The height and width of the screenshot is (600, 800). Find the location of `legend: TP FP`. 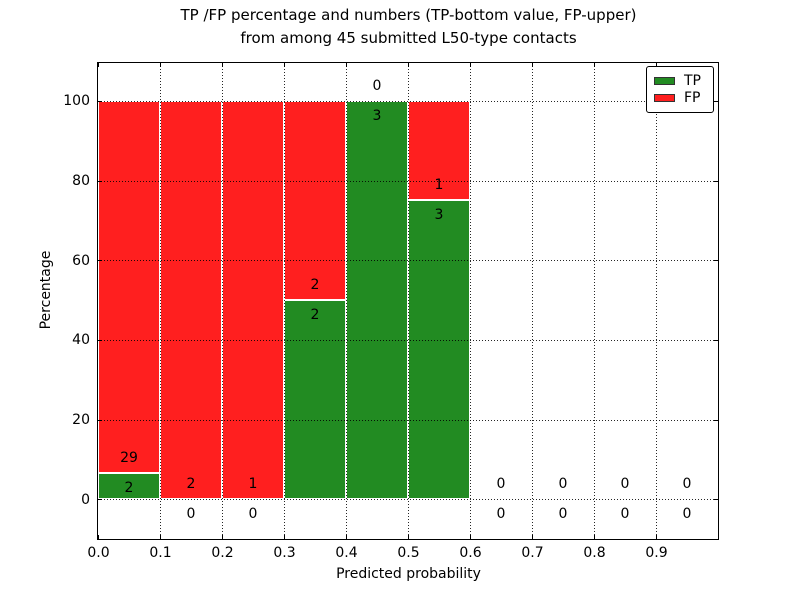

legend: TP FP is located at coordinates (680, 89).